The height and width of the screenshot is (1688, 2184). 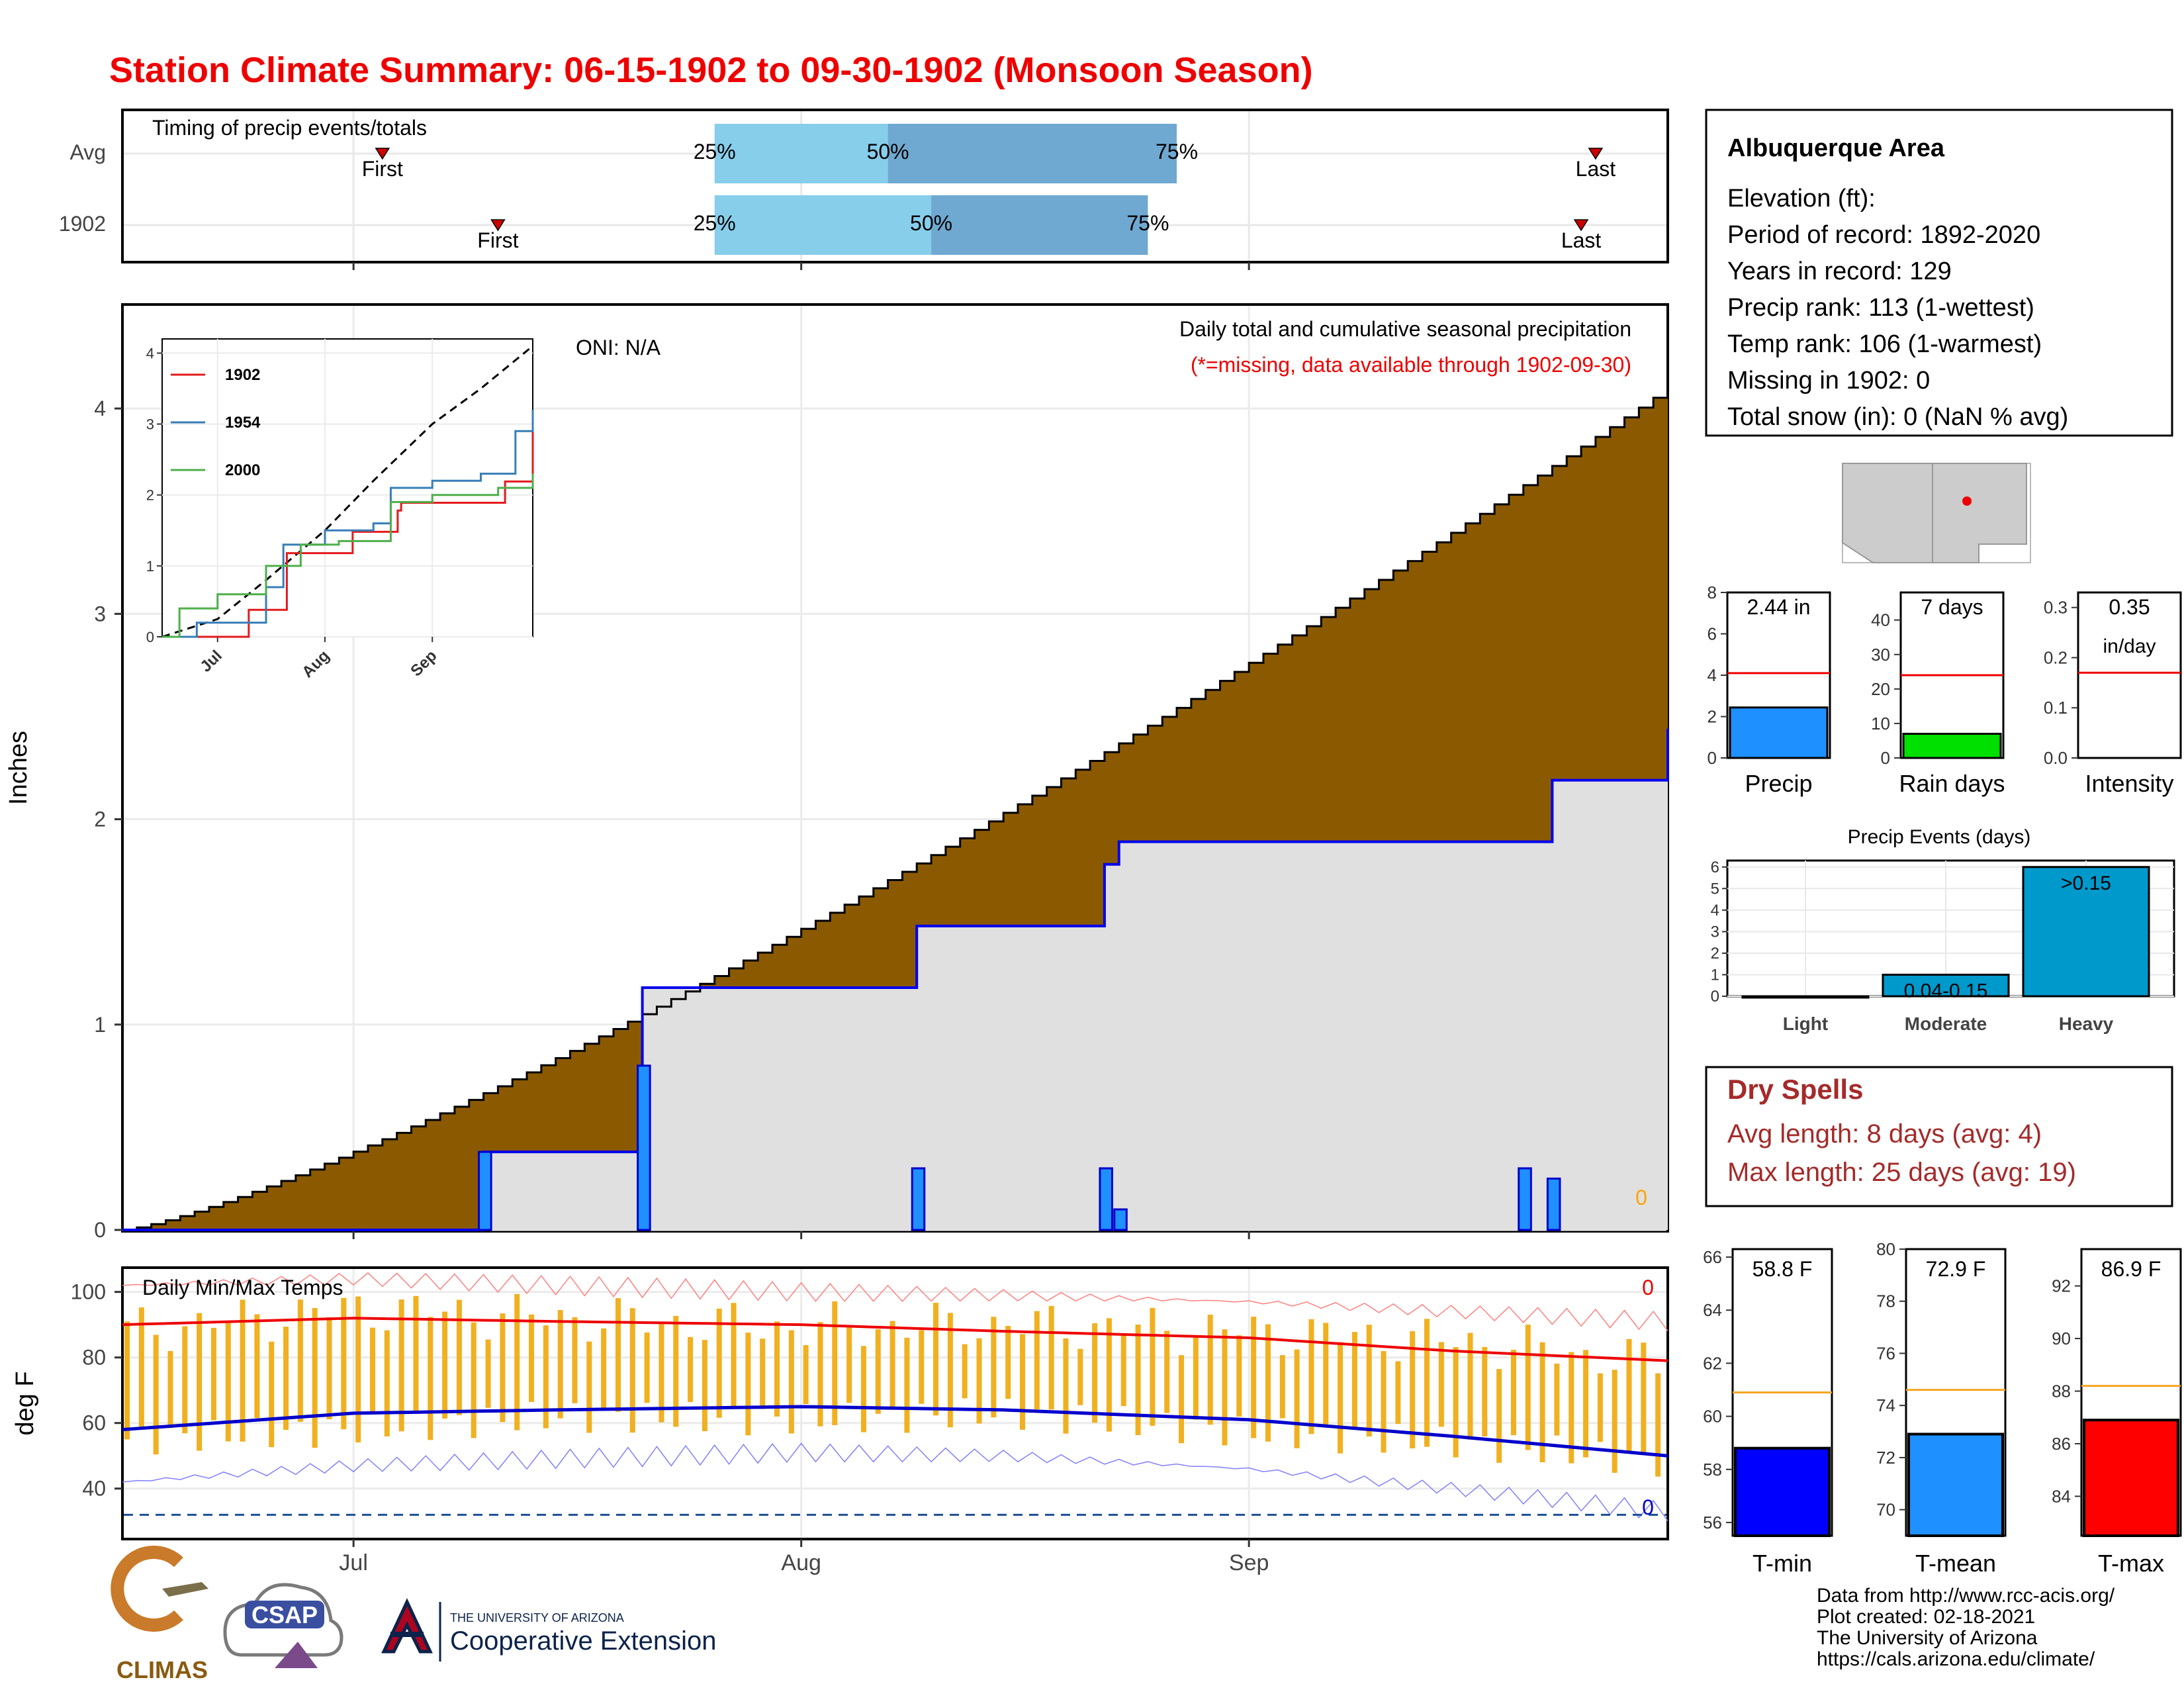 What do you see at coordinates (1712, 717) in the screenshot?
I see `summary-bar-ytick-label: 2` at bounding box center [1712, 717].